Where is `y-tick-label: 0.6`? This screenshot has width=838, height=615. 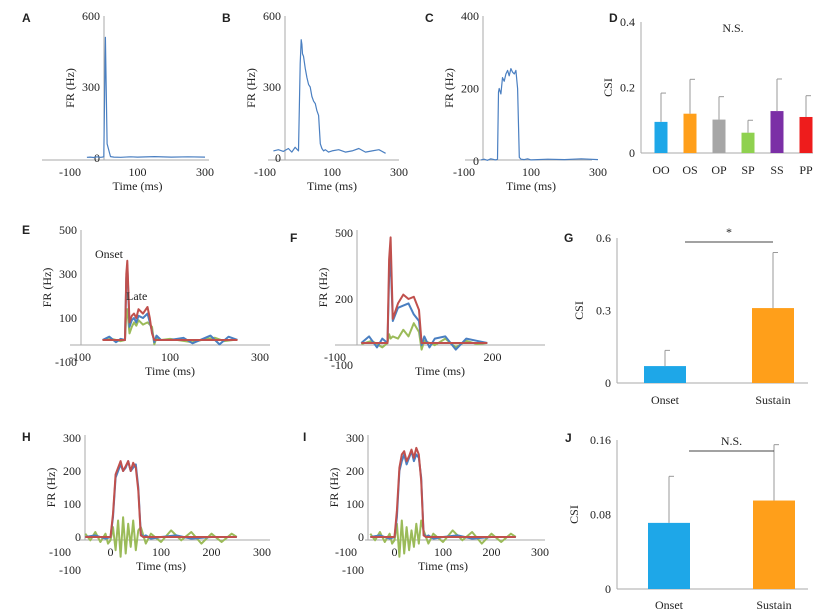
y-tick-label: 0.6 is located at coordinates (603, 238).